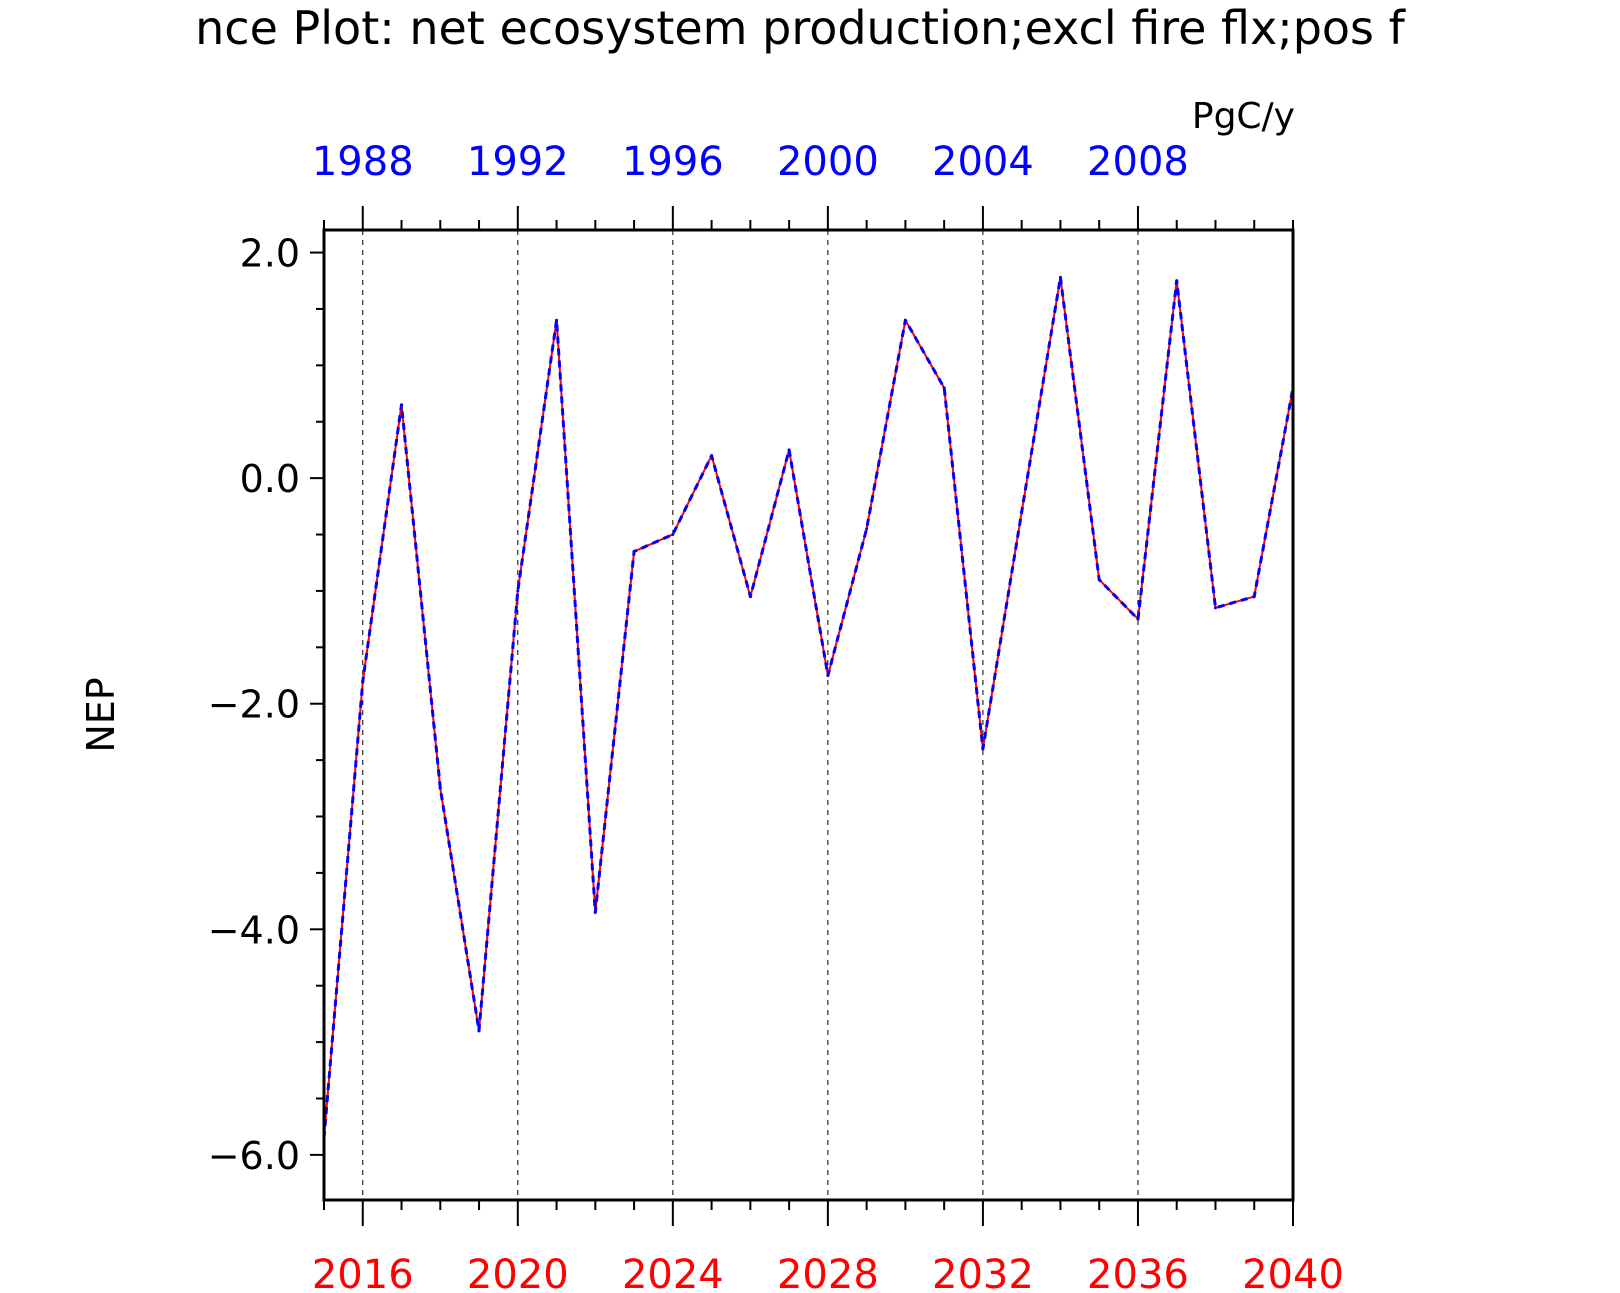  Describe the element at coordinates (983, 1272) in the screenshot. I see `x-bottom-tick-label: 2032` at that location.